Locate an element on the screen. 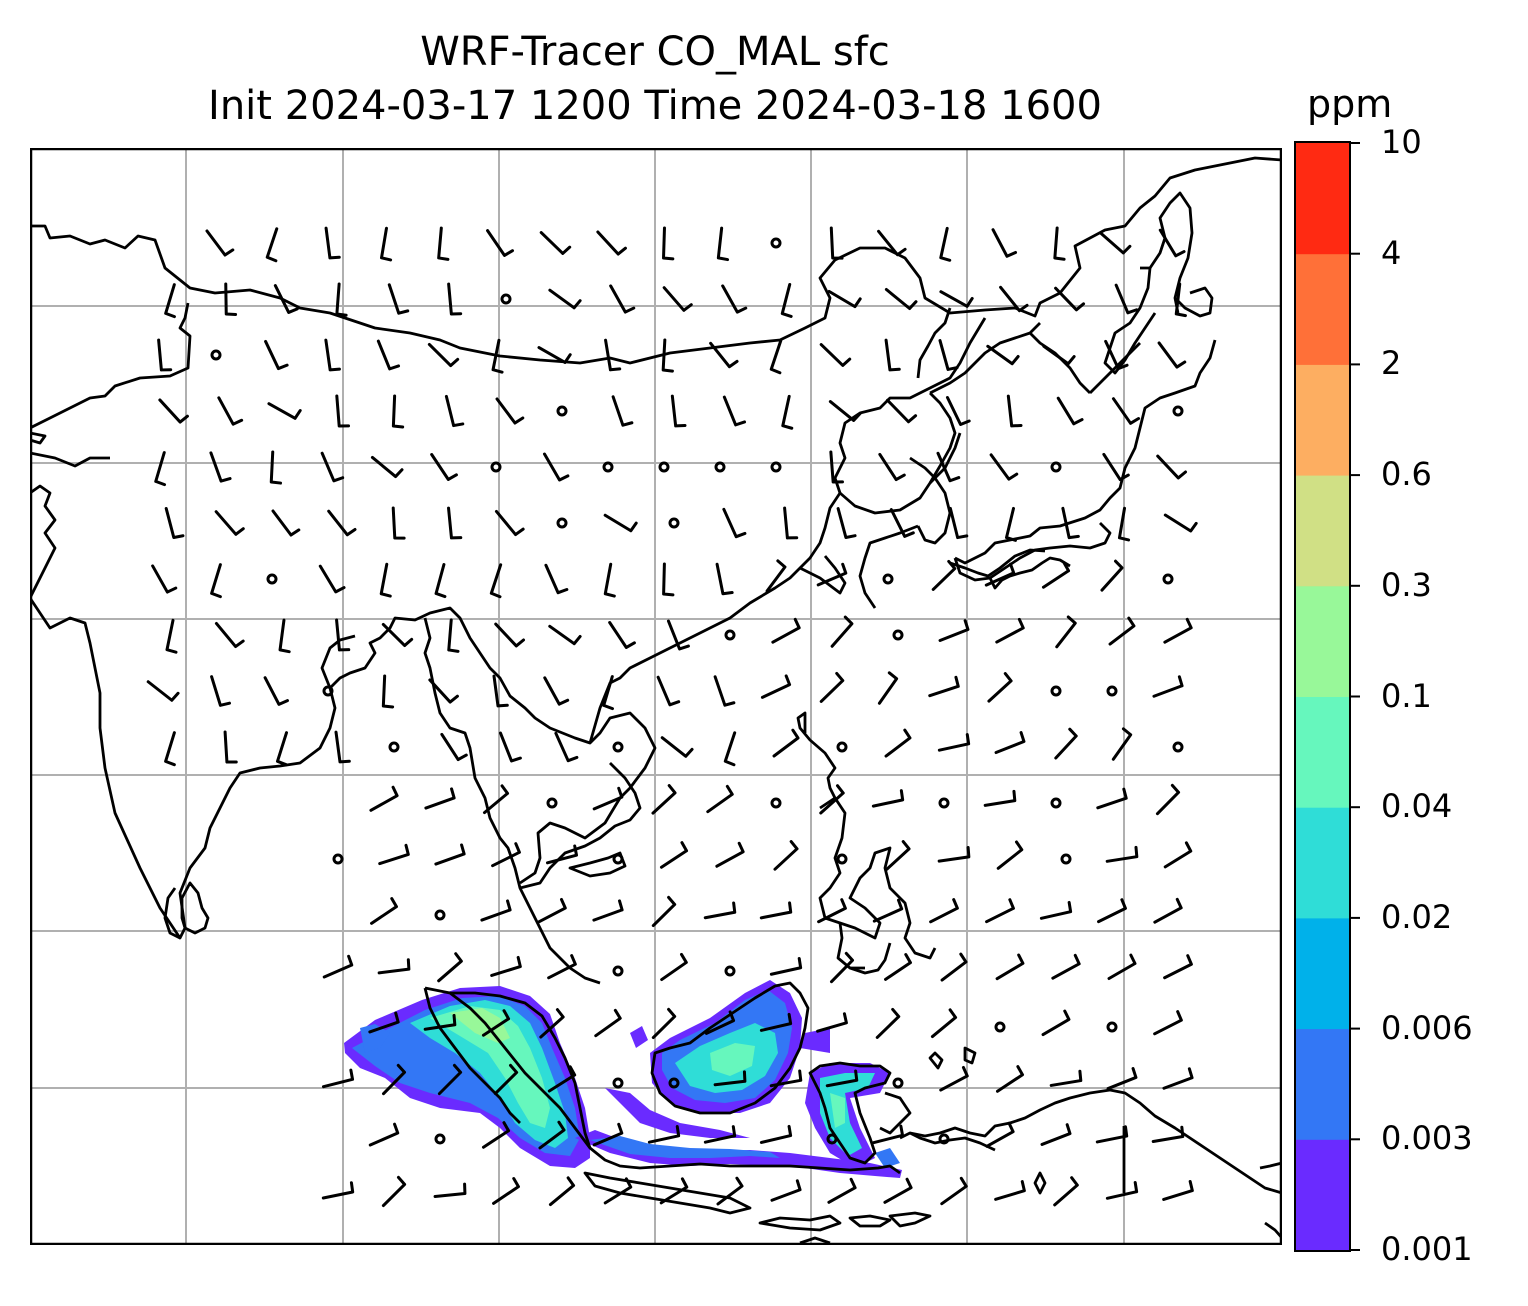 This screenshot has height=1306, width=1528. colorbar-tick-label: 0.001 is located at coordinates (1427, 1249).